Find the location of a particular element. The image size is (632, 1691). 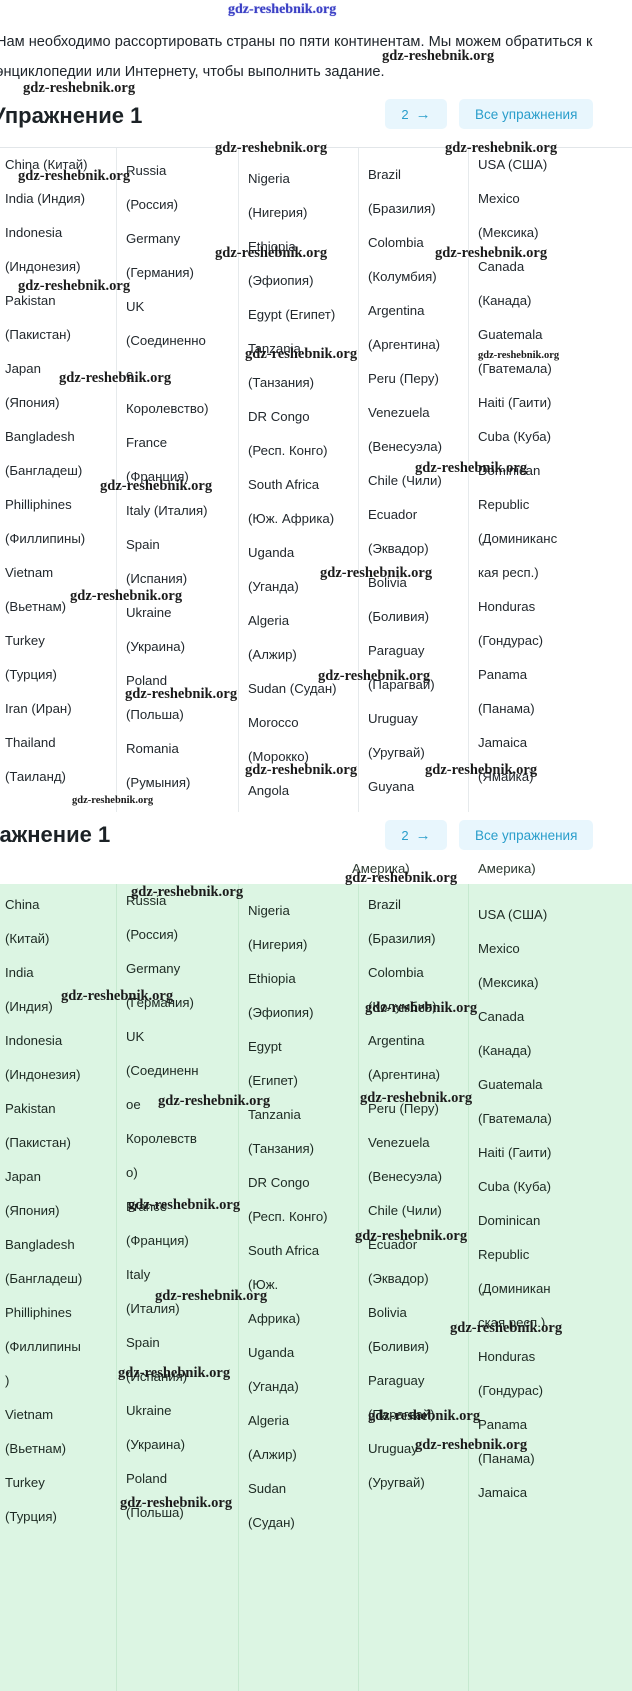

table-cell: Cuba (Куба) is located at coordinates (514, 436).